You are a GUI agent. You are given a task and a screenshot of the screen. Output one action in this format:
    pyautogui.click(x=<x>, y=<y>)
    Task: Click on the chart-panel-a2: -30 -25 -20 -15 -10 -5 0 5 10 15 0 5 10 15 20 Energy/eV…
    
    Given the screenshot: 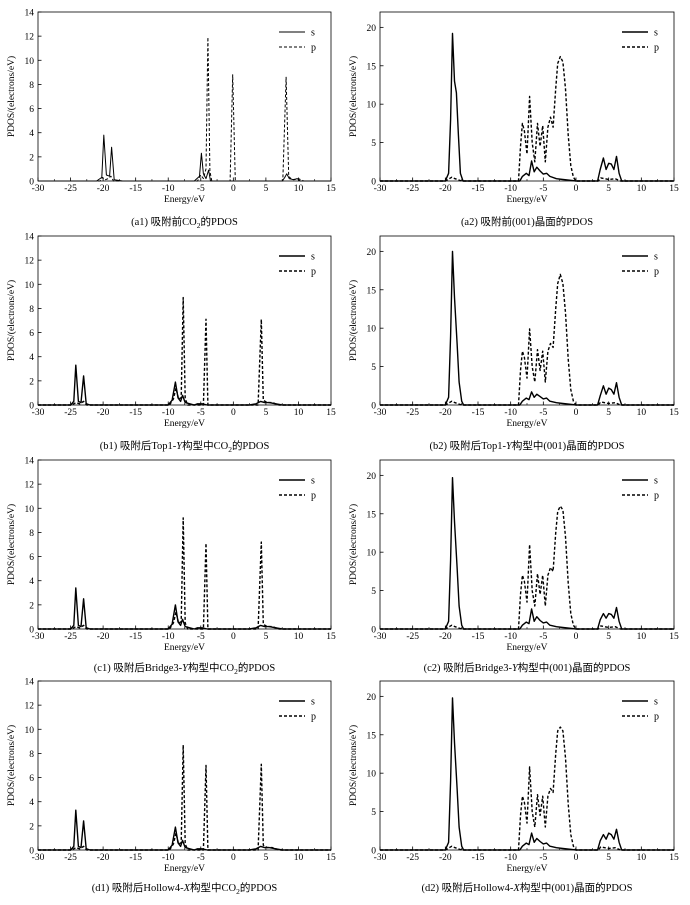 What is the action you would take?
    pyautogui.click(x=513, y=119)
    